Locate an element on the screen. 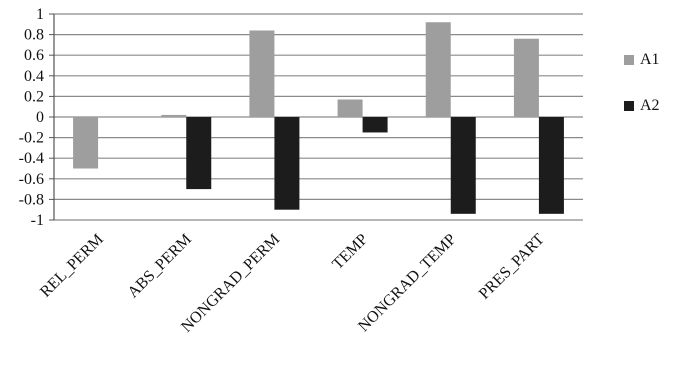 The height and width of the screenshot is (371, 675). x-category-label: PRES_PART is located at coordinates (512, 267).